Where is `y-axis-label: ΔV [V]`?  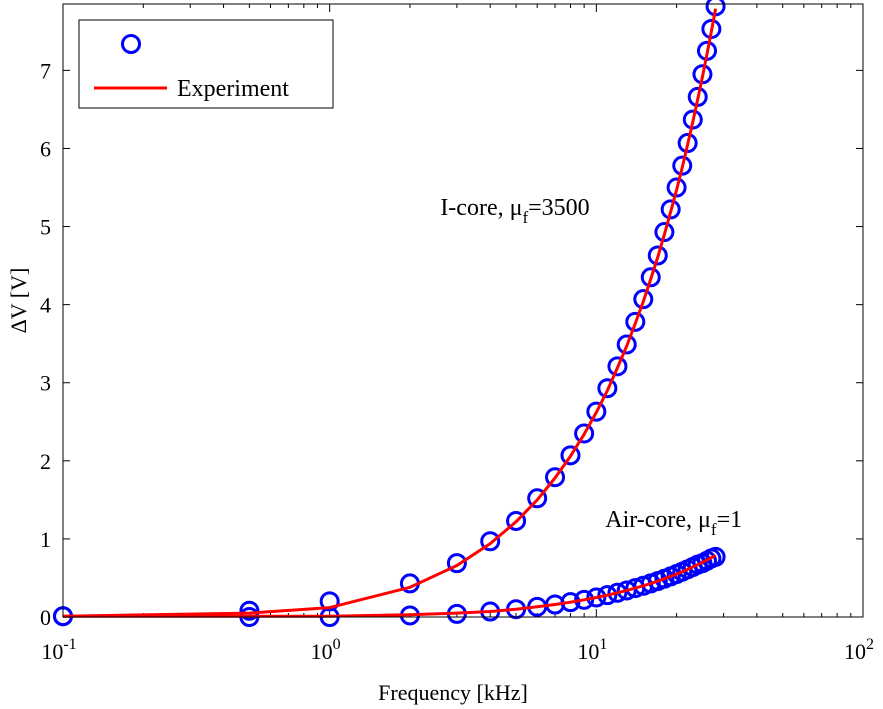
y-axis-label: ΔV [V] is located at coordinates (18, 301).